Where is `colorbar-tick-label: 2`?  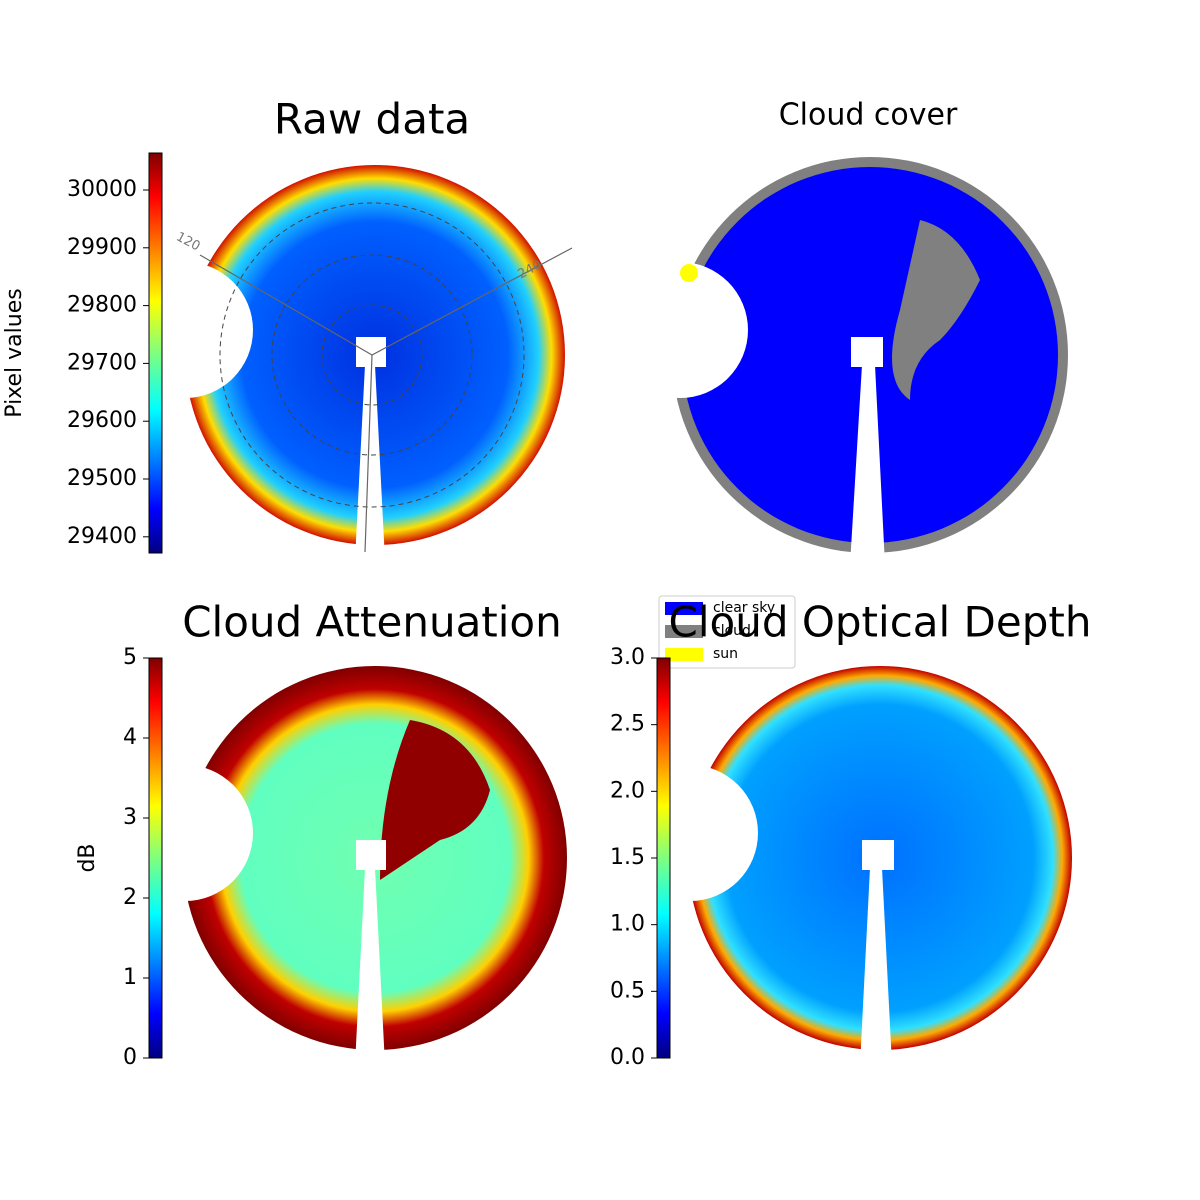 colorbar-tick-label: 2 is located at coordinates (130, 897).